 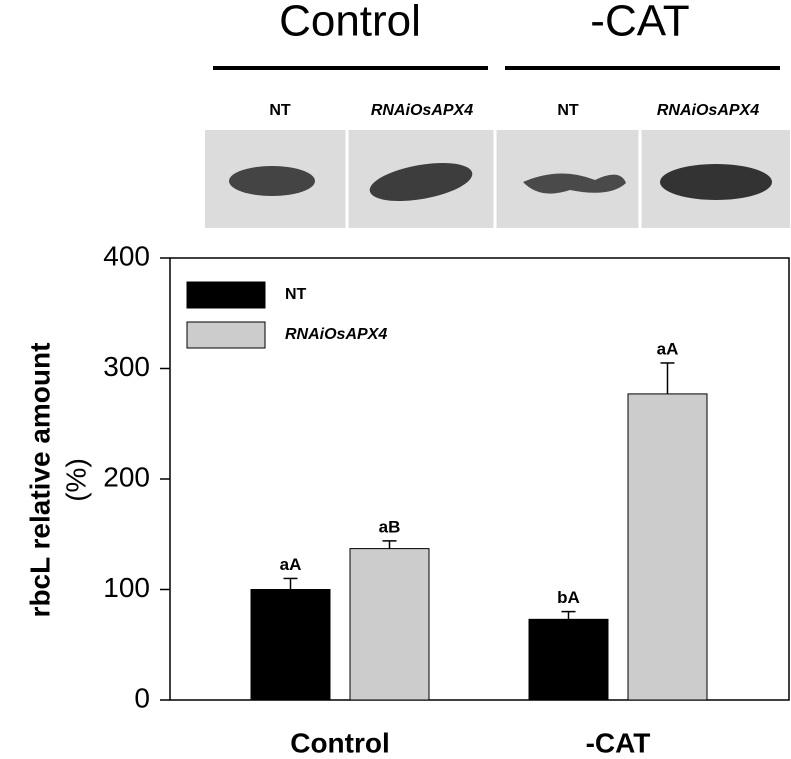 I want to click on significance-label: bA, so click(x=568, y=597).